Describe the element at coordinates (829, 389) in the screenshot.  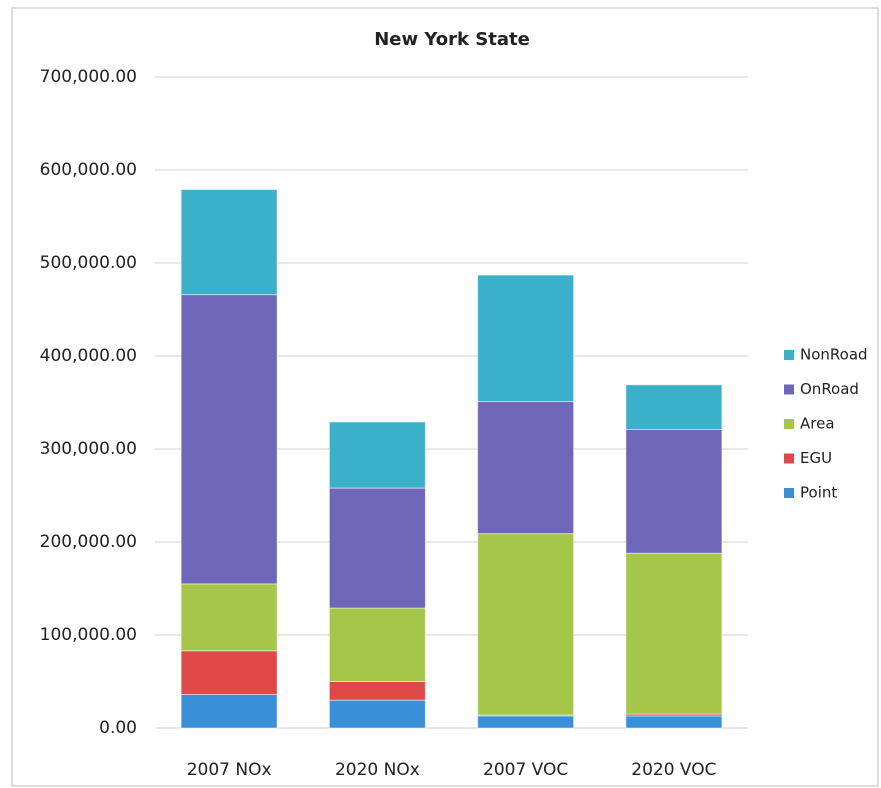
I see `legend-label: OnRoad` at that location.